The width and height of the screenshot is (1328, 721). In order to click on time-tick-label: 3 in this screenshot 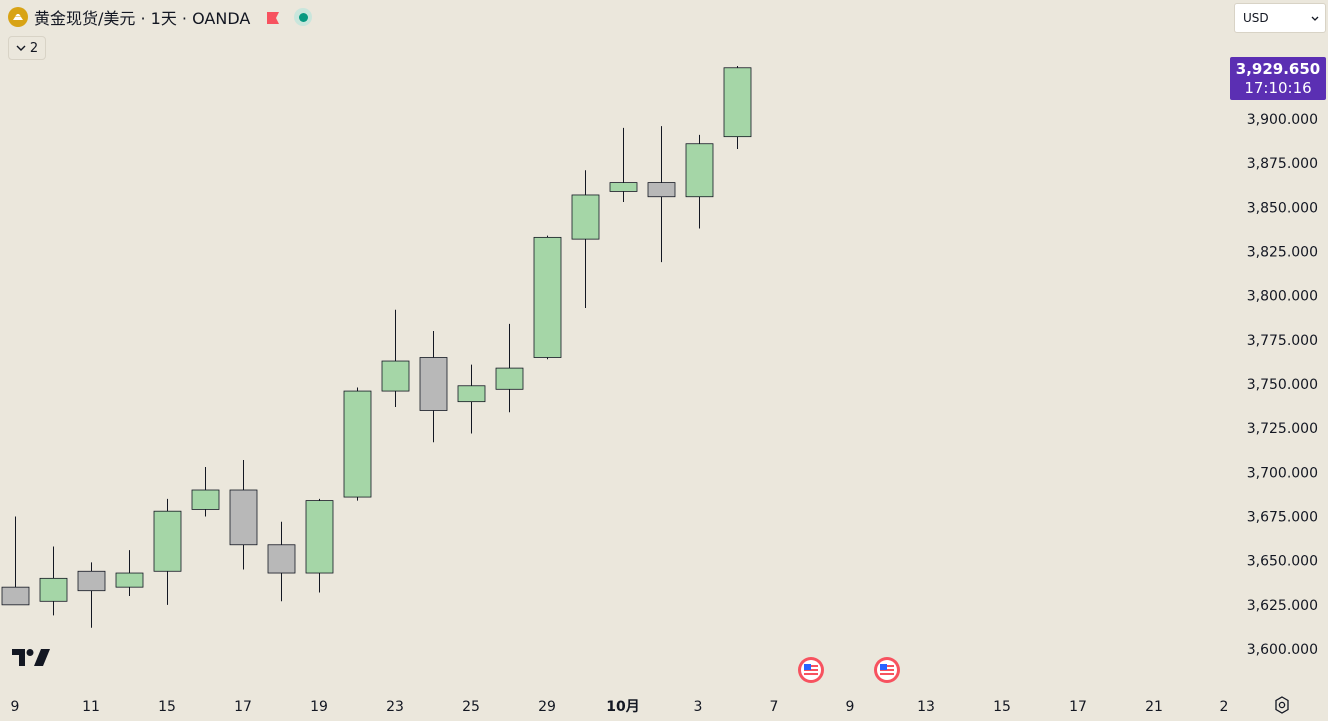, I will do `click(698, 707)`.